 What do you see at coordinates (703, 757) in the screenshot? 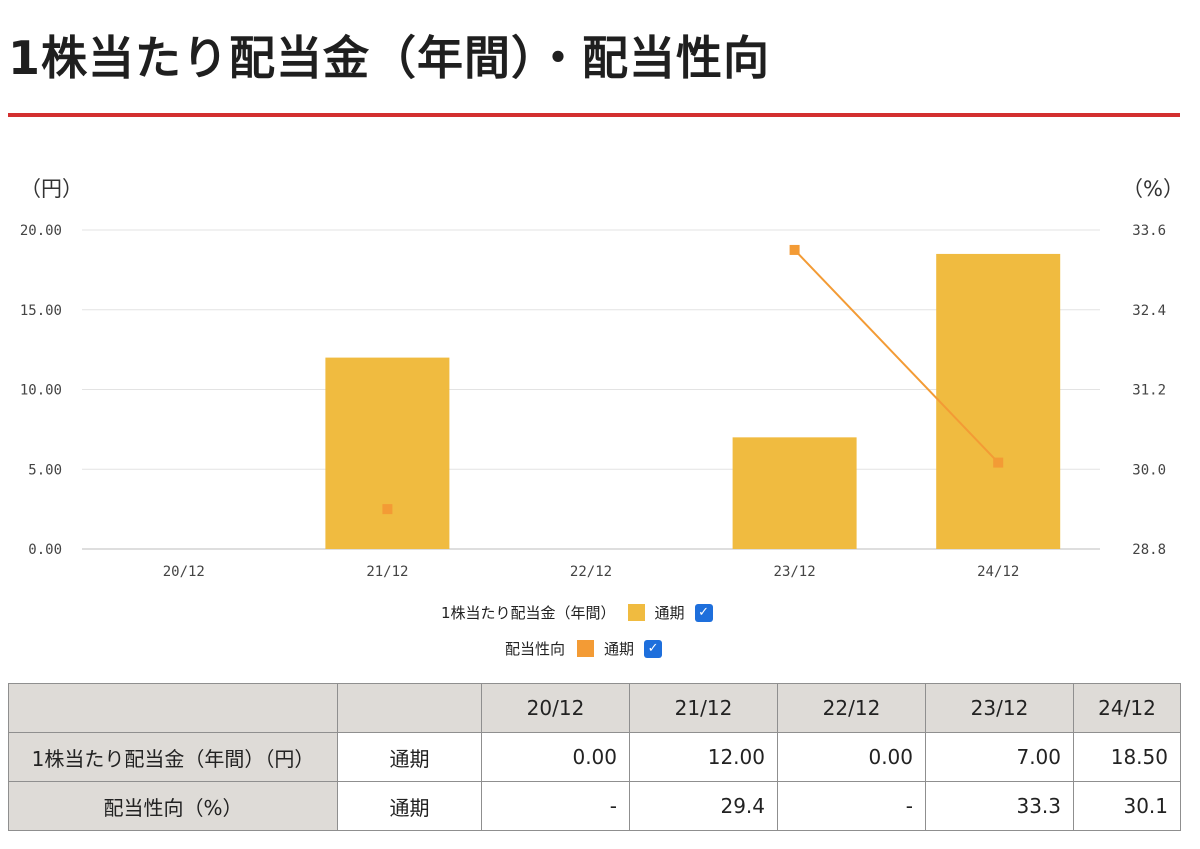
I see `table-cell: 12.00` at bounding box center [703, 757].